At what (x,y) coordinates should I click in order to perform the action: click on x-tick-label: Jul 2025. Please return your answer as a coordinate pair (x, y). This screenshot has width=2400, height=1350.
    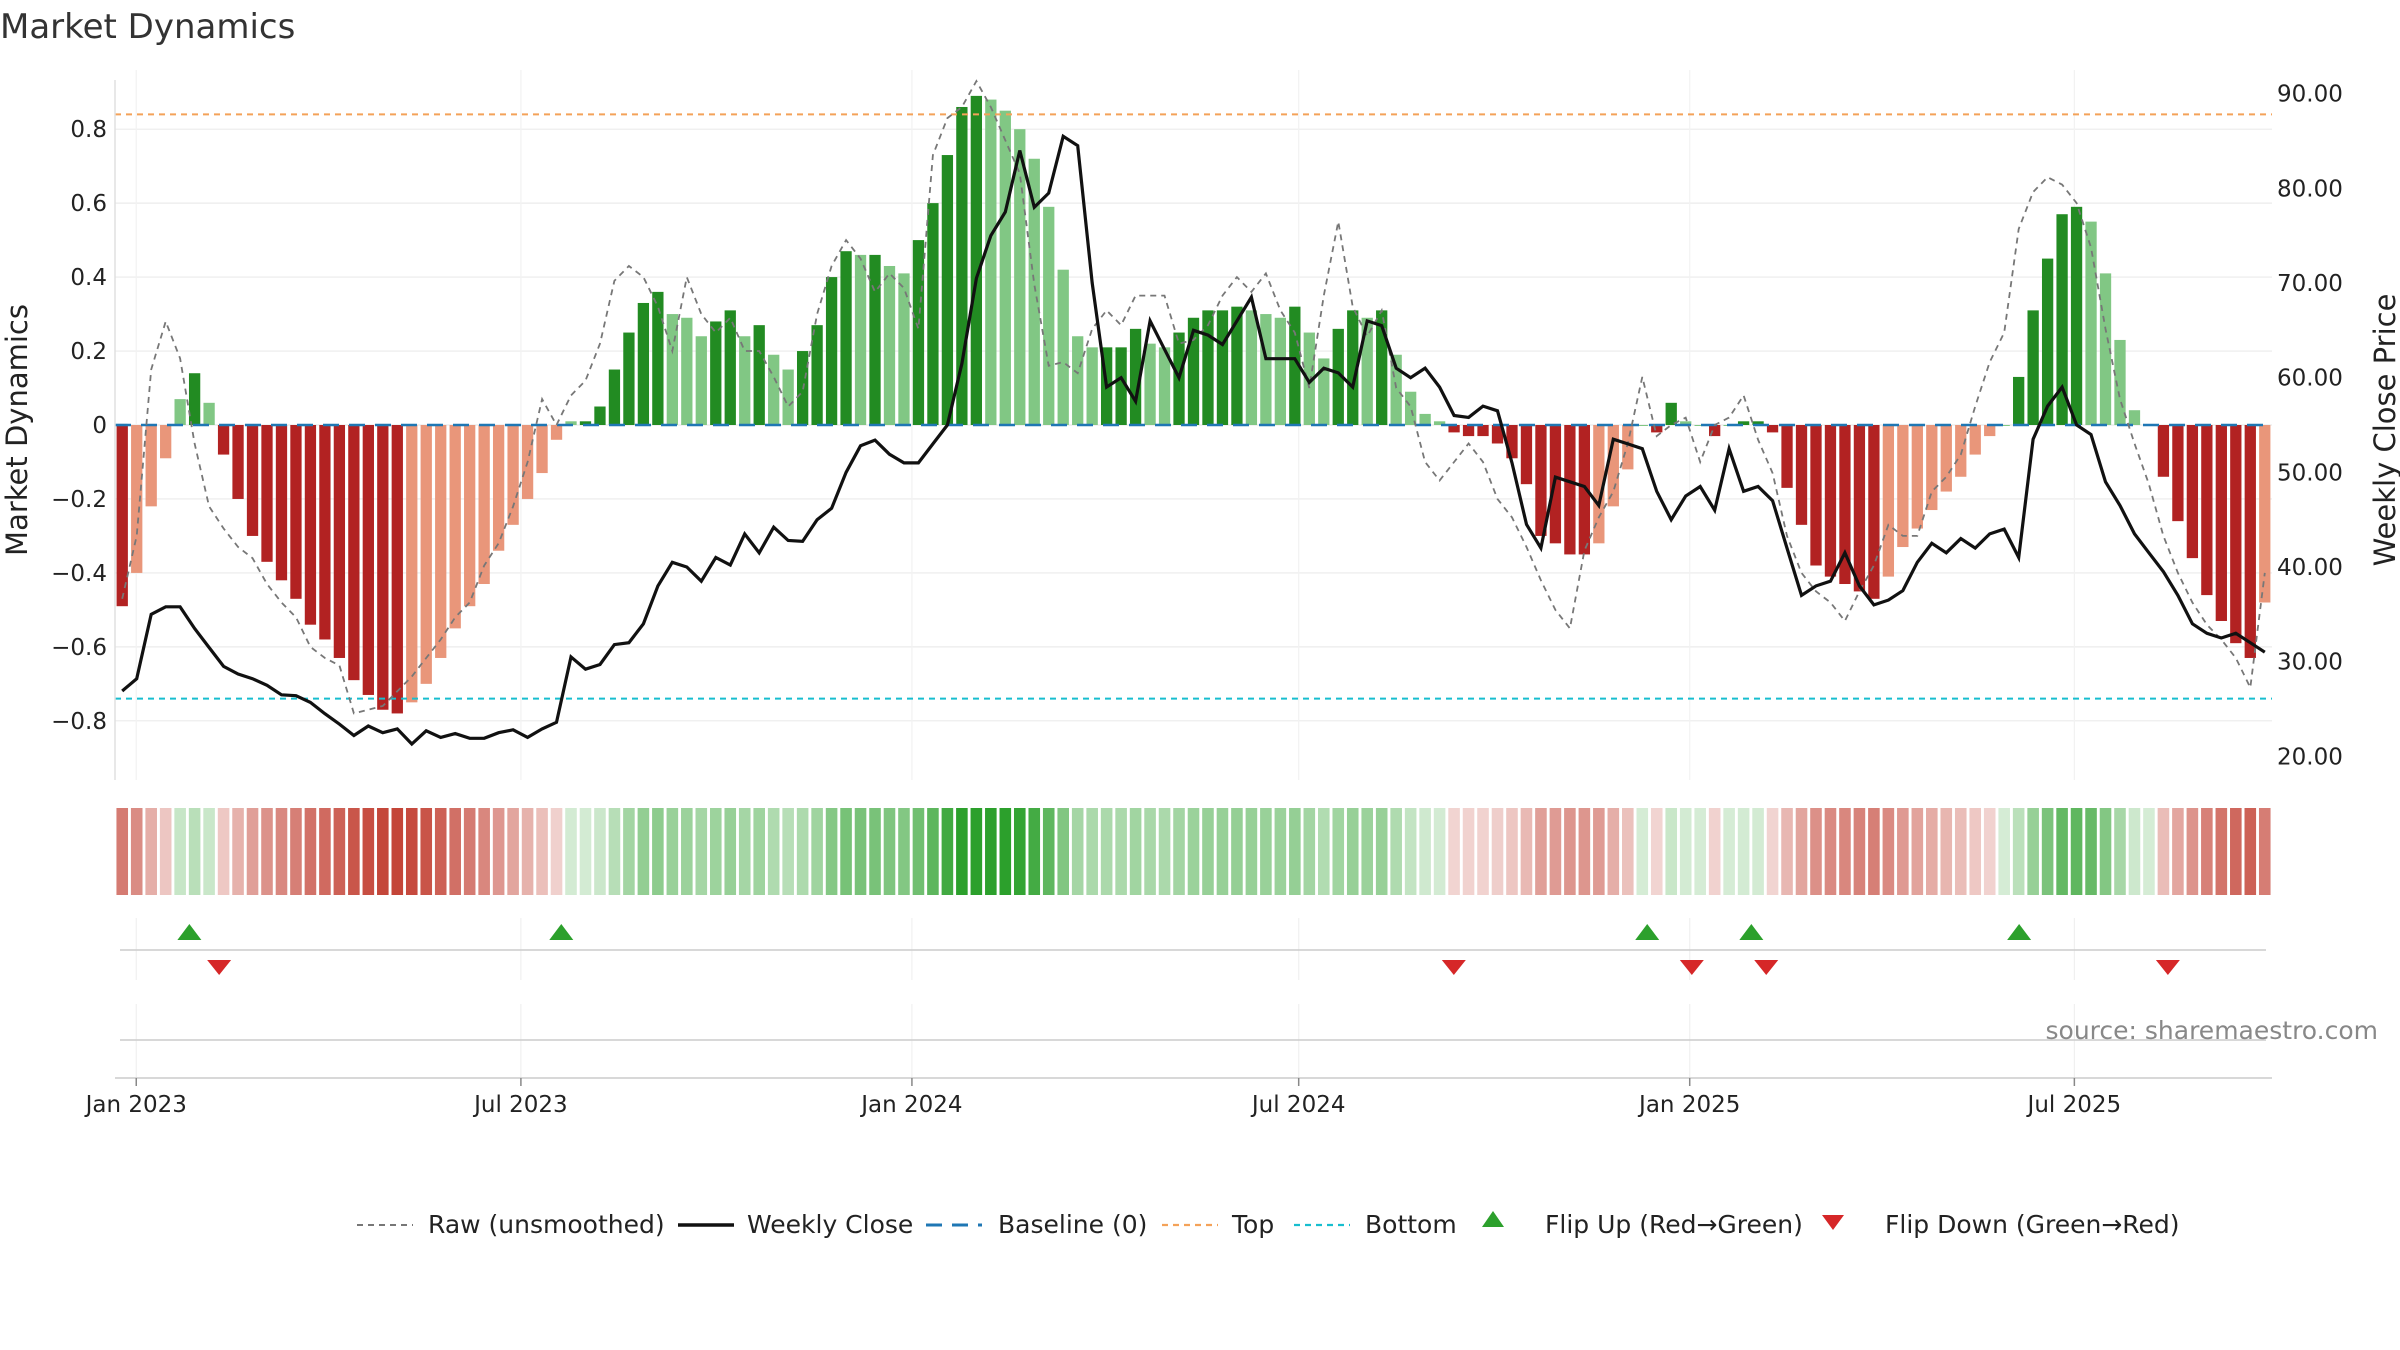
    Looking at the image, I should click on (2074, 1105).